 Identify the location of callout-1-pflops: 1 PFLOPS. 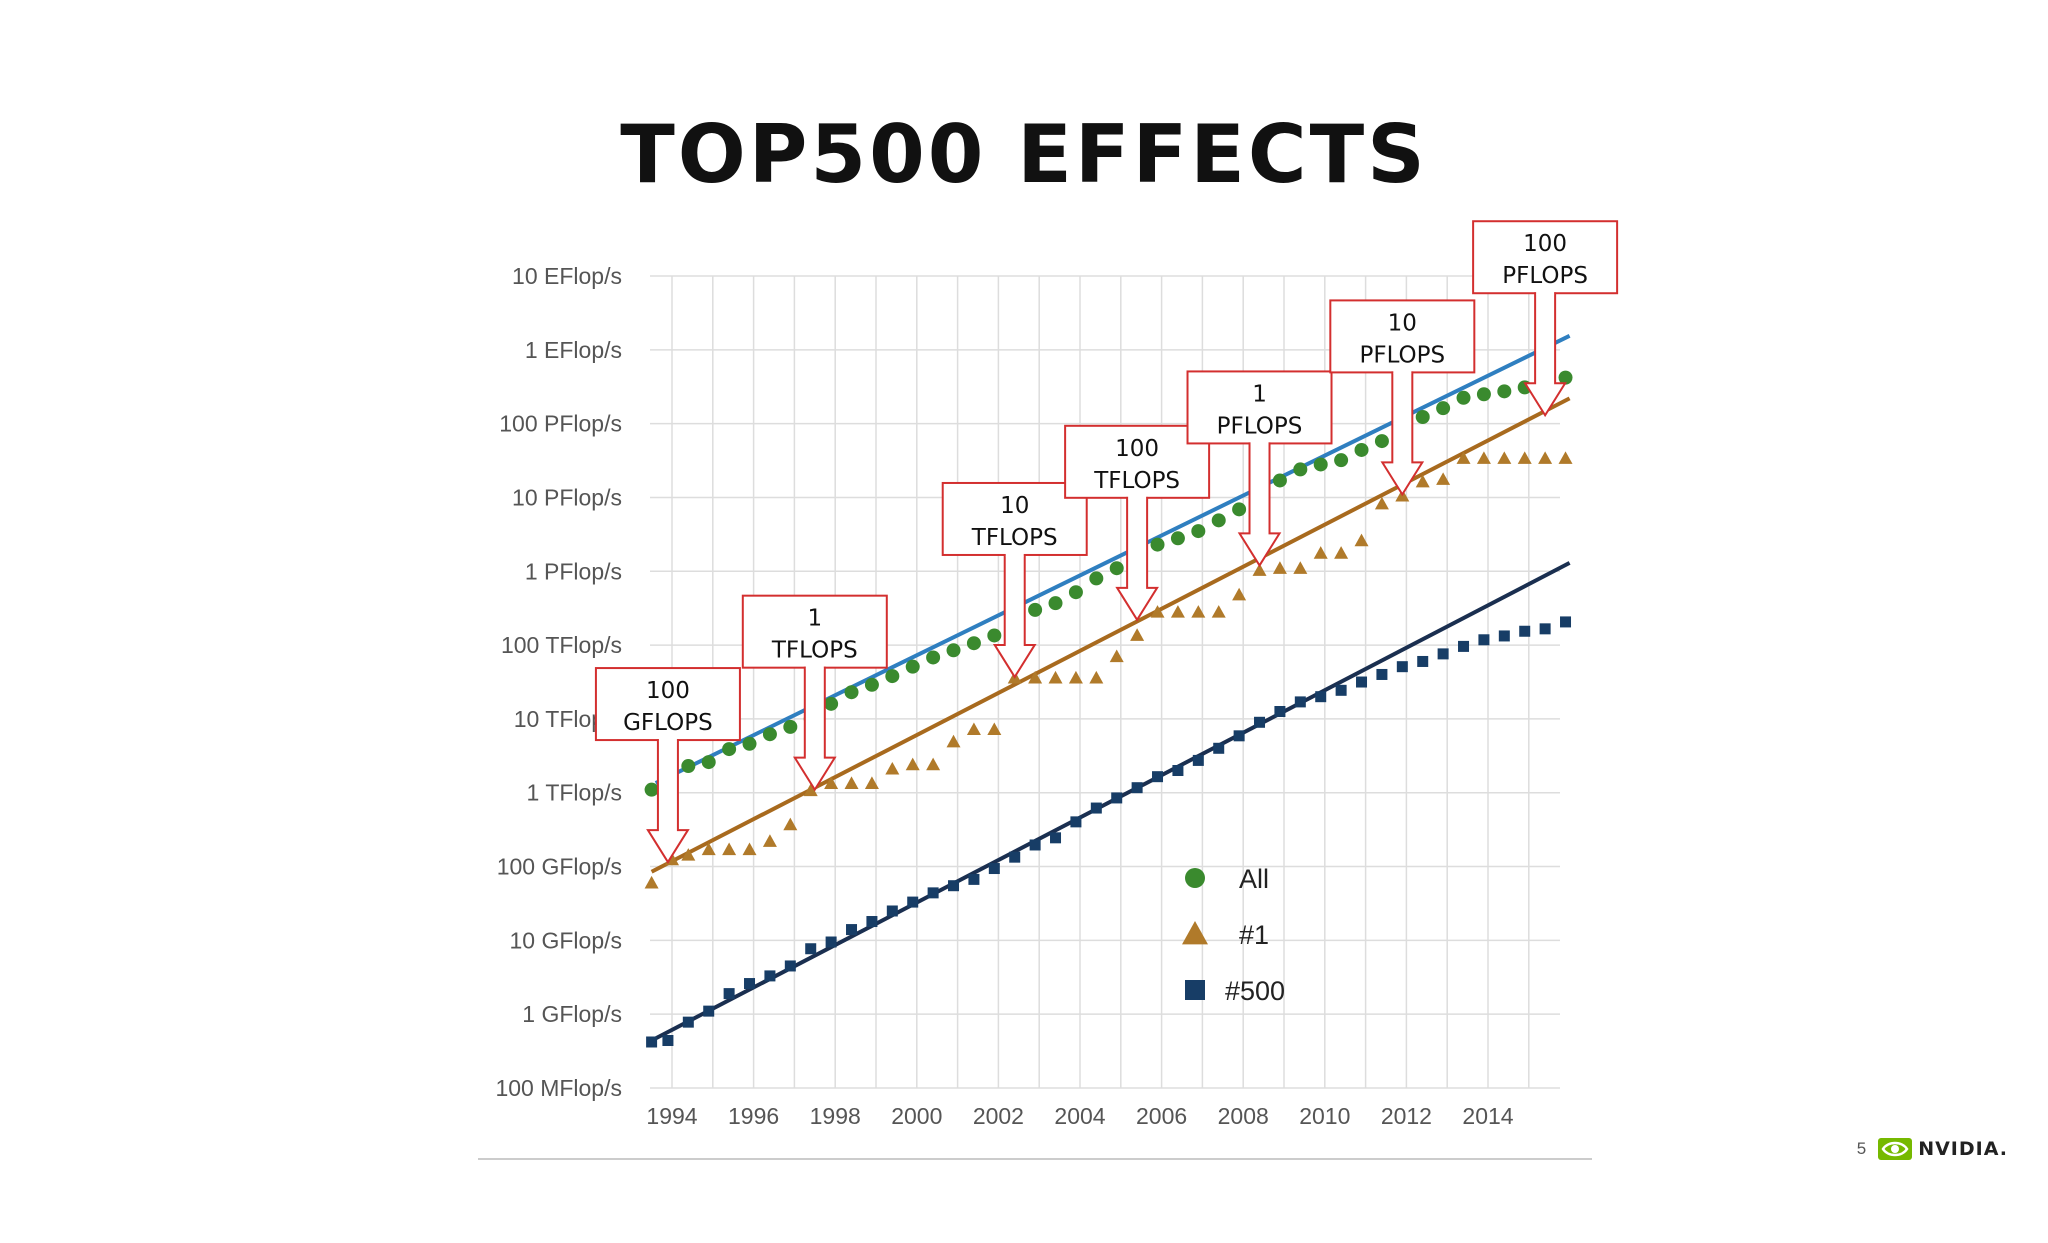
(1259, 469).